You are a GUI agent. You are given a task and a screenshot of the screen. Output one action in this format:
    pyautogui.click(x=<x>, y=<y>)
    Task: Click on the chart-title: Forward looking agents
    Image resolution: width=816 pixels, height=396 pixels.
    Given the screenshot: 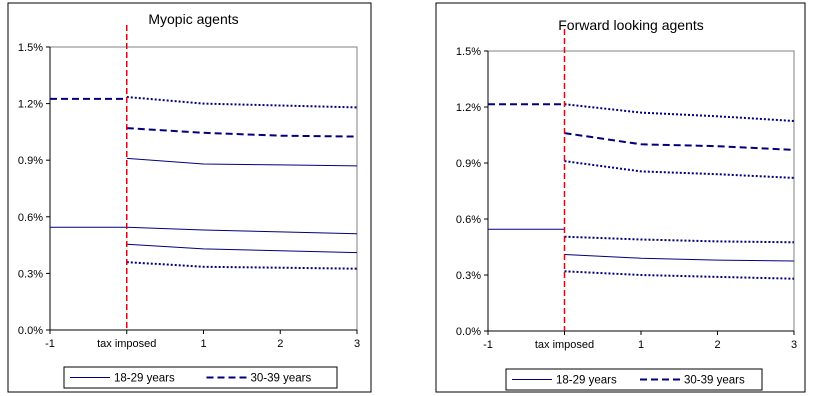 What is the action you would take?
    pyautogui.click(x=631, y=25)
    